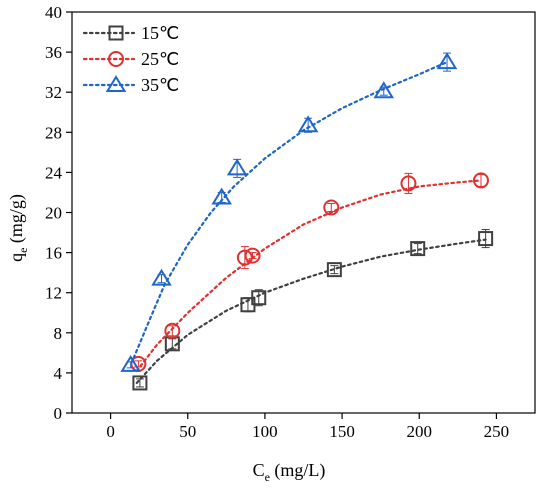 The height and width of the screenshot is (493, 550). I want to click on legend-entry-2: 35℃, so click(130, 85).